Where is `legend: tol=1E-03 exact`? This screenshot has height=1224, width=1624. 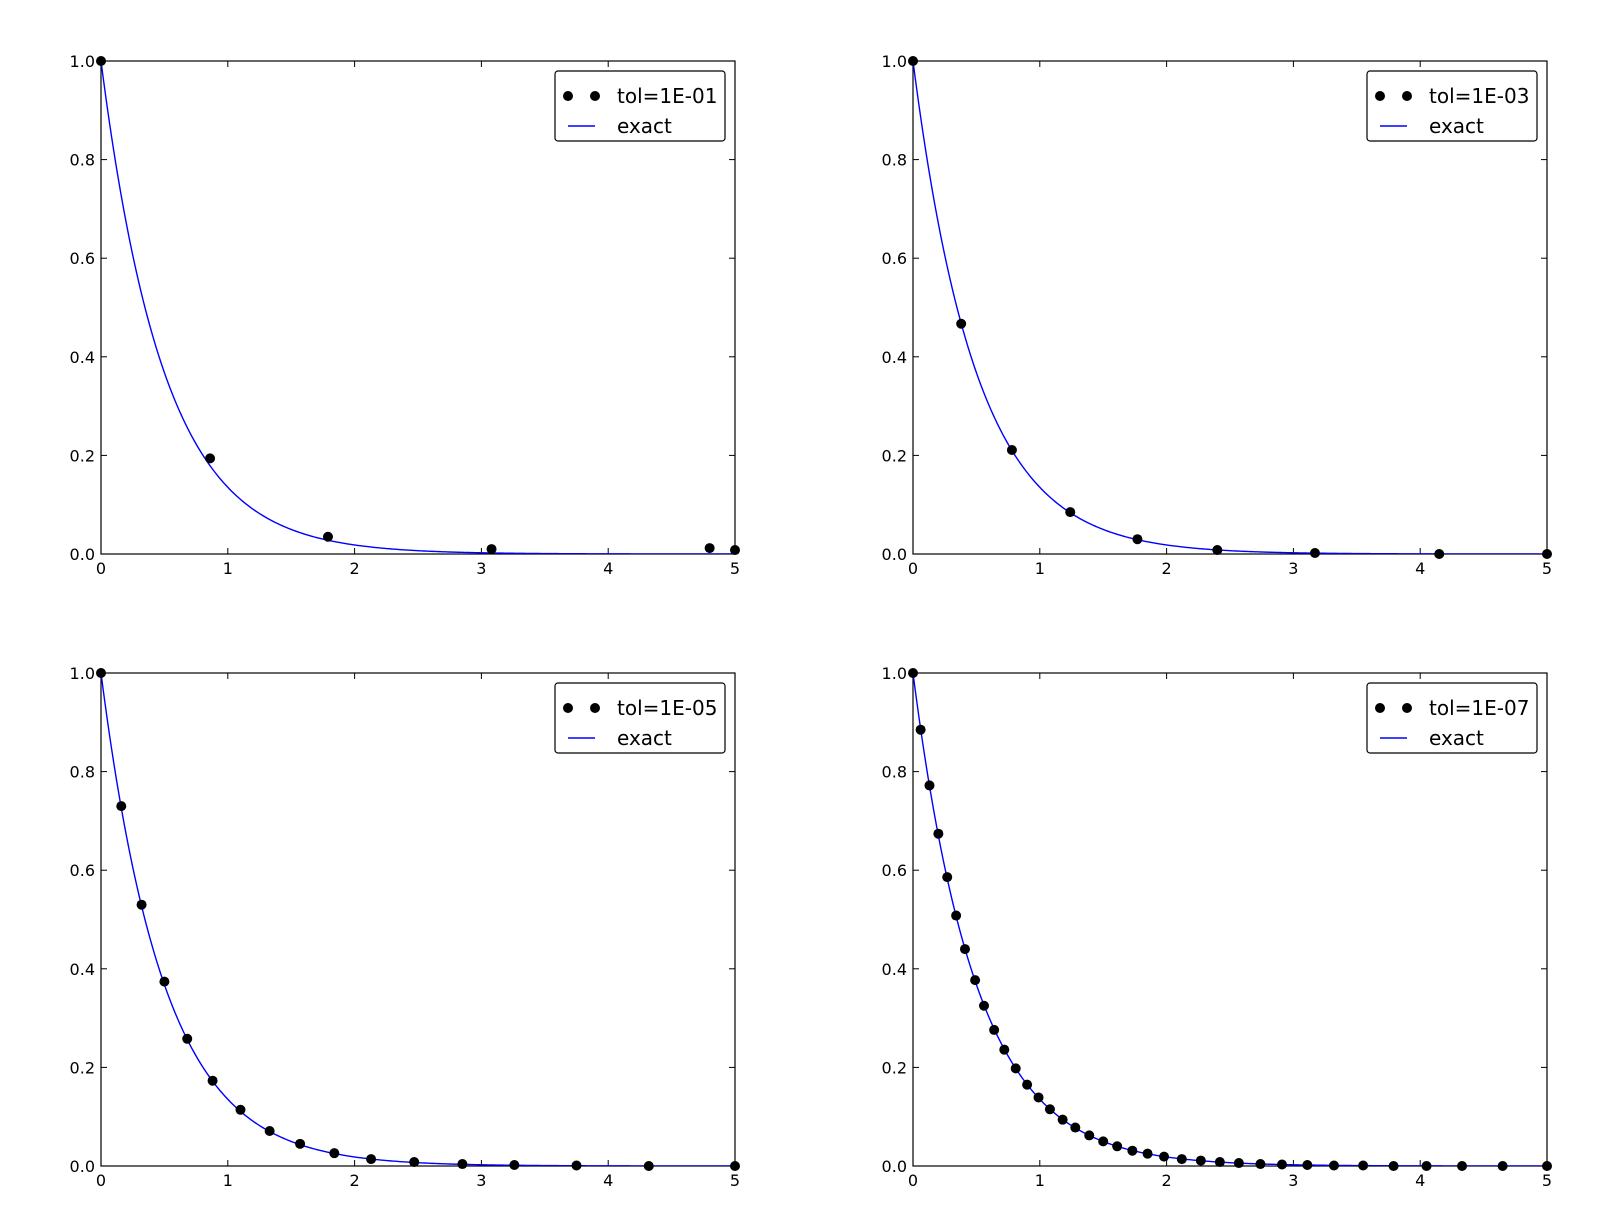
legend: tol=1E-03 exact is located at coordinates (1452, 106).